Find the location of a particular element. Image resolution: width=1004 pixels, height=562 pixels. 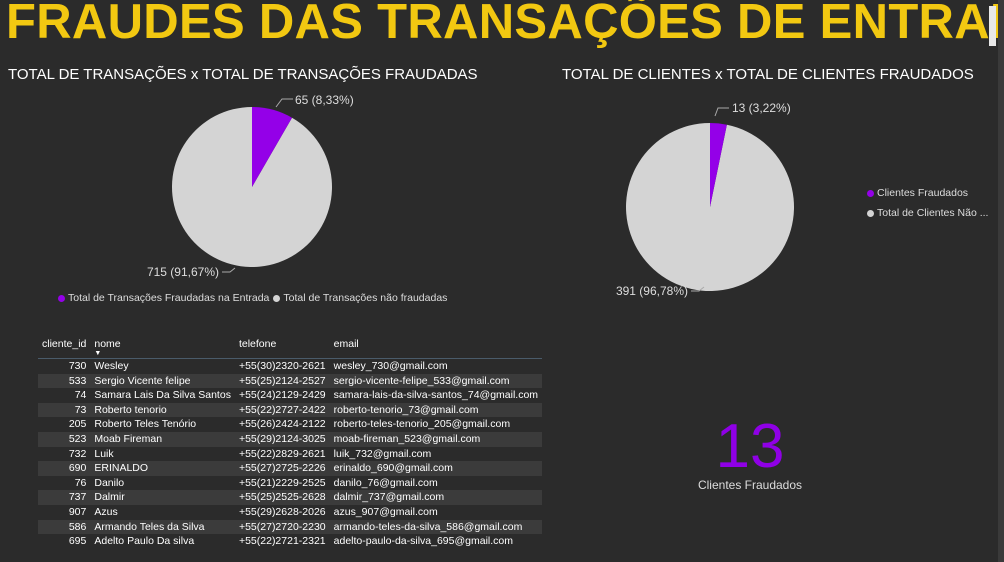

cell-nome: Azus is located at coordinates (106, 511).